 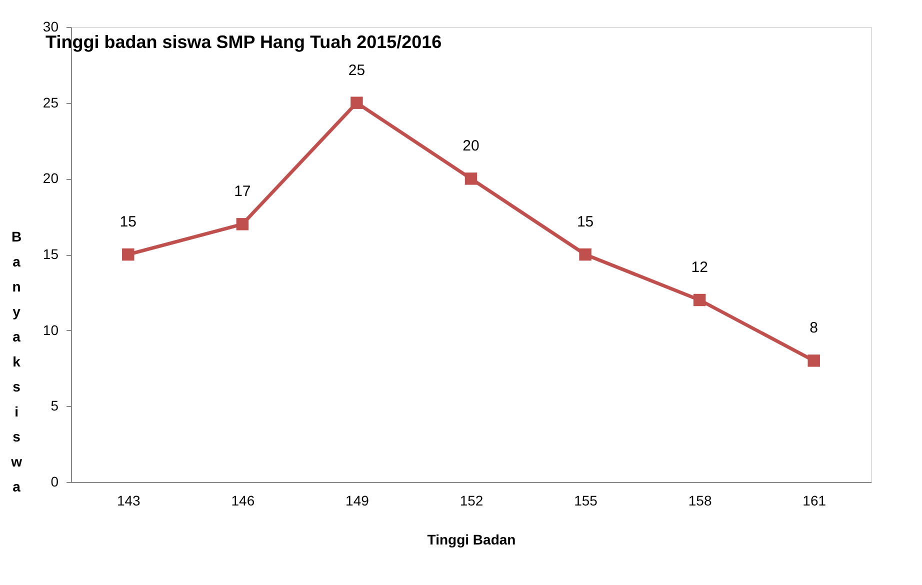 I want to click on x-tick-label: 146, so click(x=243, y=500).